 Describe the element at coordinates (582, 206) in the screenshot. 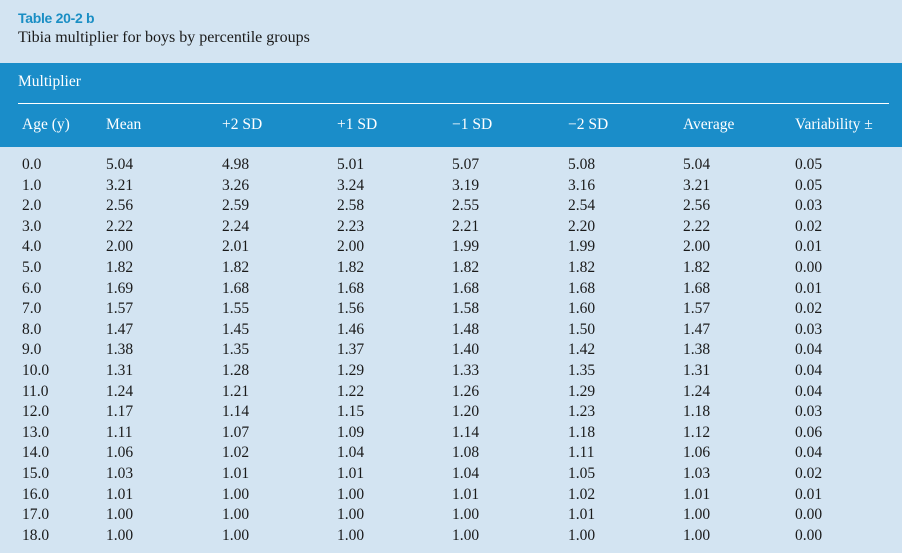

I see `cell-minus2sd: 2.54` at that location.